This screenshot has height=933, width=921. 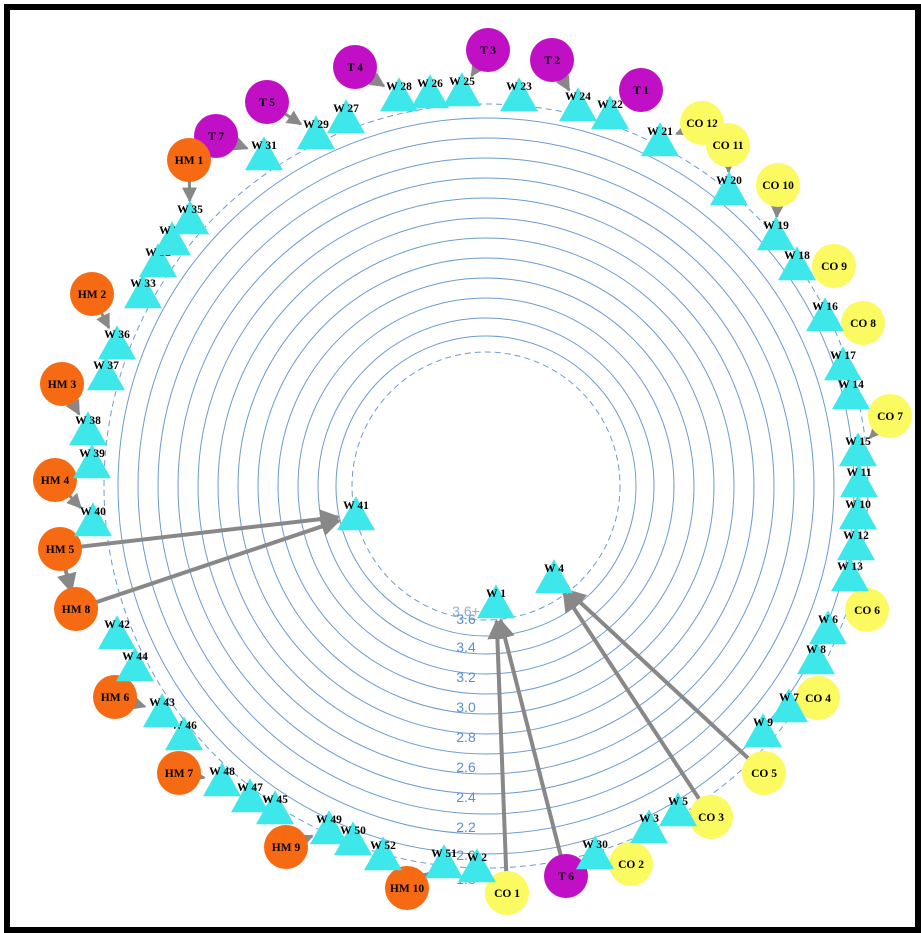 What do you see at coordinates (356, 513) in the screenshot?
I see `node-w41: W 41` at bounding box center [356, 513].